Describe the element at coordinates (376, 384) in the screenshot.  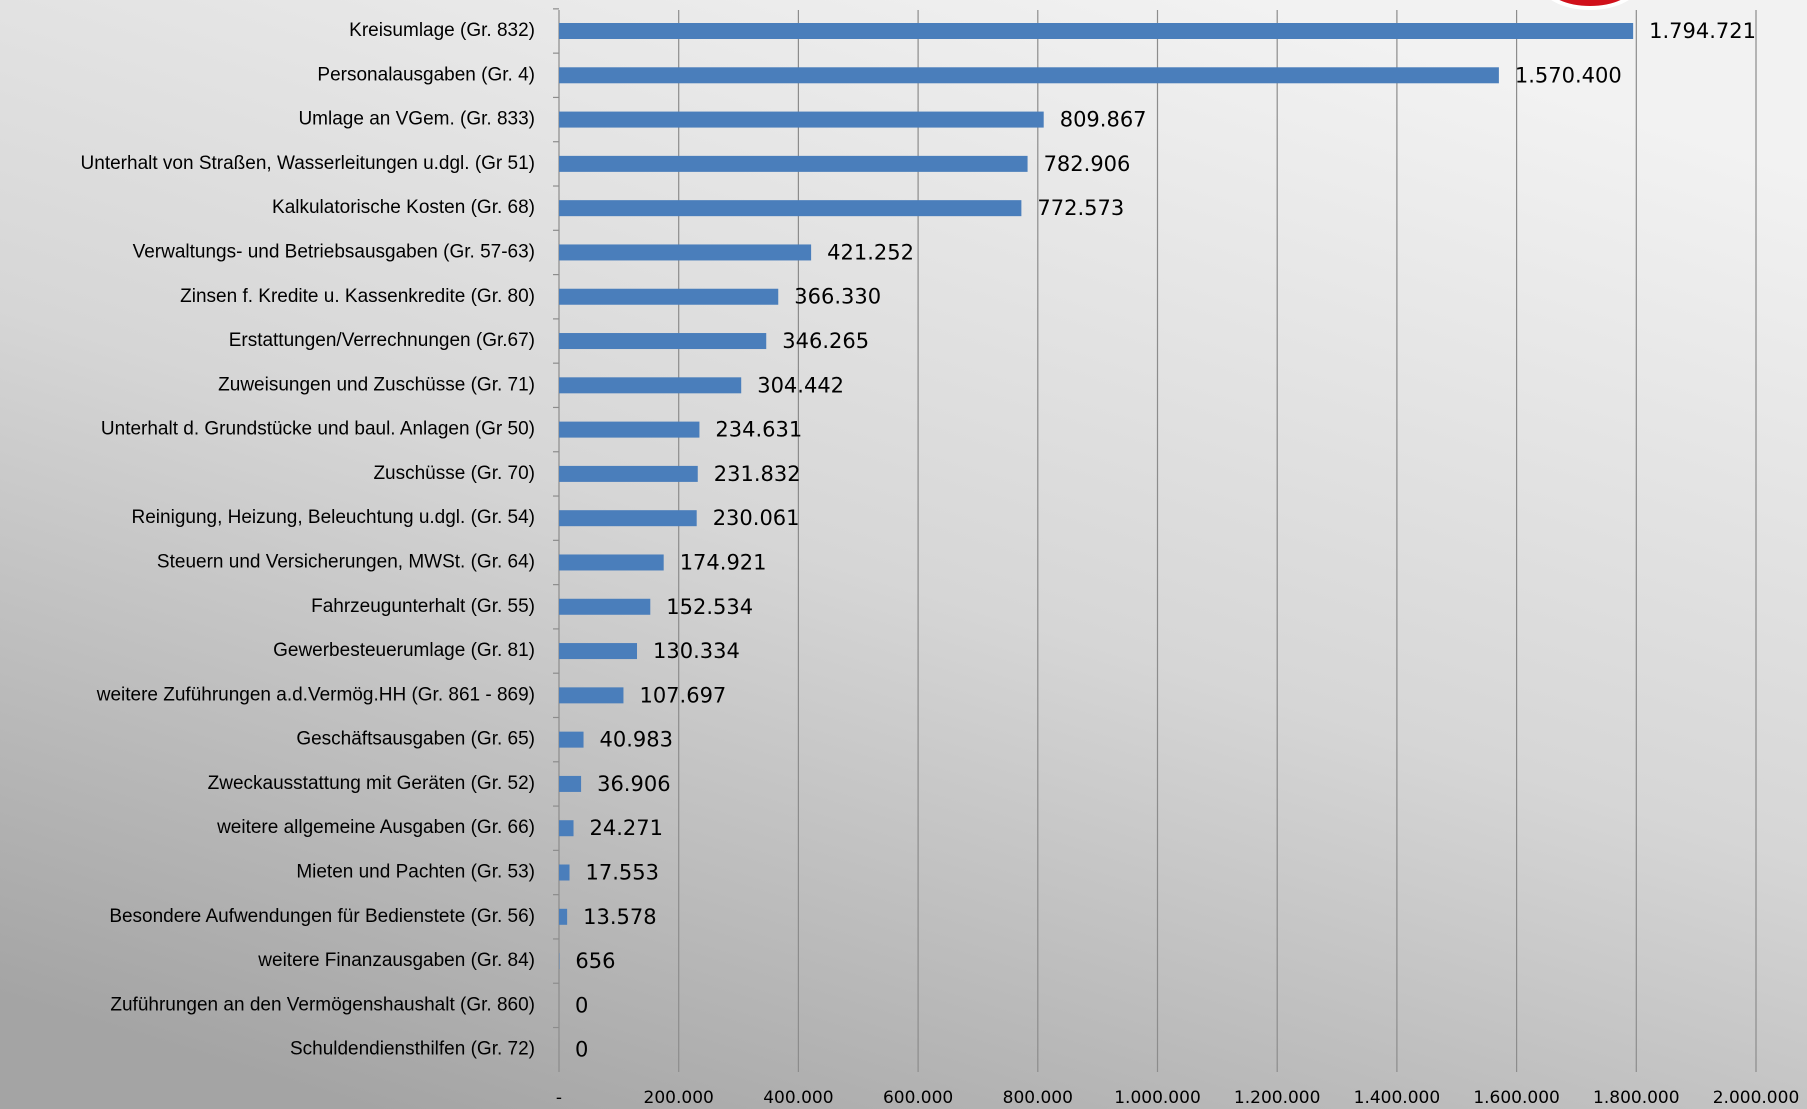
I see `y-tick-label: Zuweisungen und Zuschüsse (Gr. 71)` at that location.